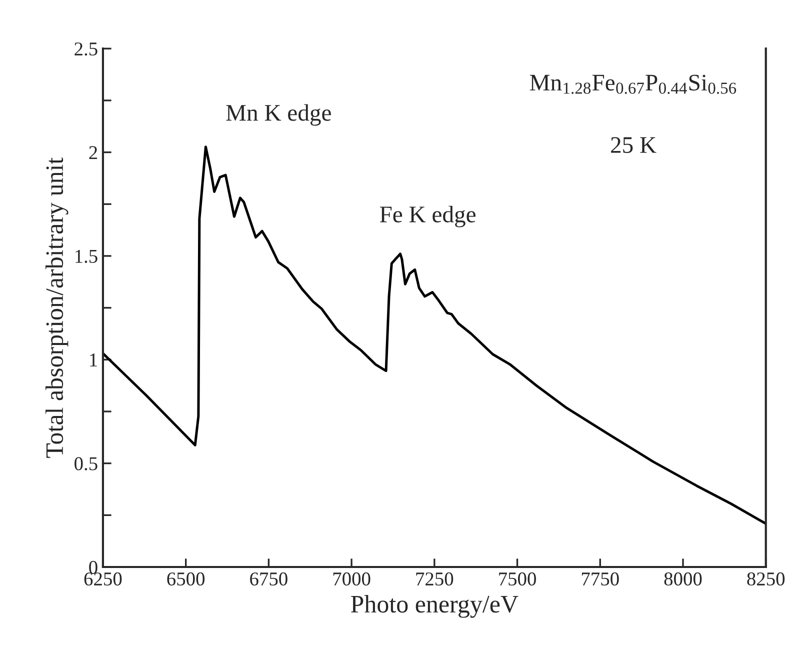  Describe the element at coordinates (186, 579) in the screenshot. I see `x-tick-label: 6500` at that location.